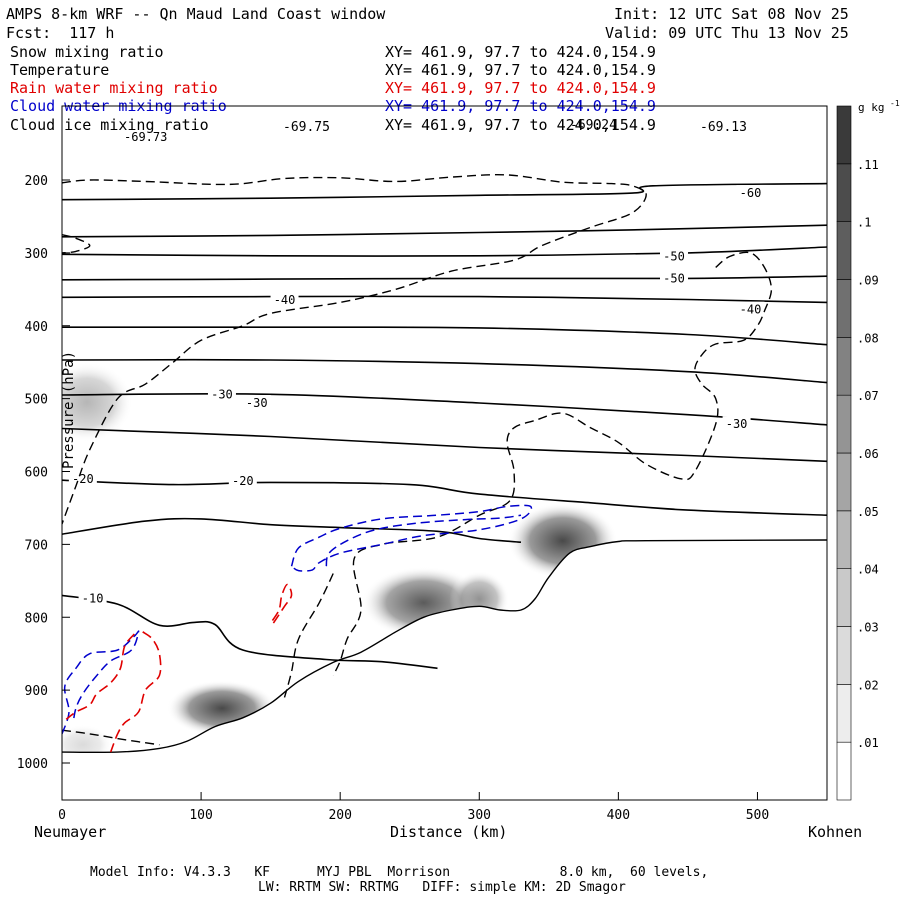 This screenshot has width=900, height=900. Describe the element at coordinates (36, 181) in the screenshot. I see `y-tick-label: 200` at that location.